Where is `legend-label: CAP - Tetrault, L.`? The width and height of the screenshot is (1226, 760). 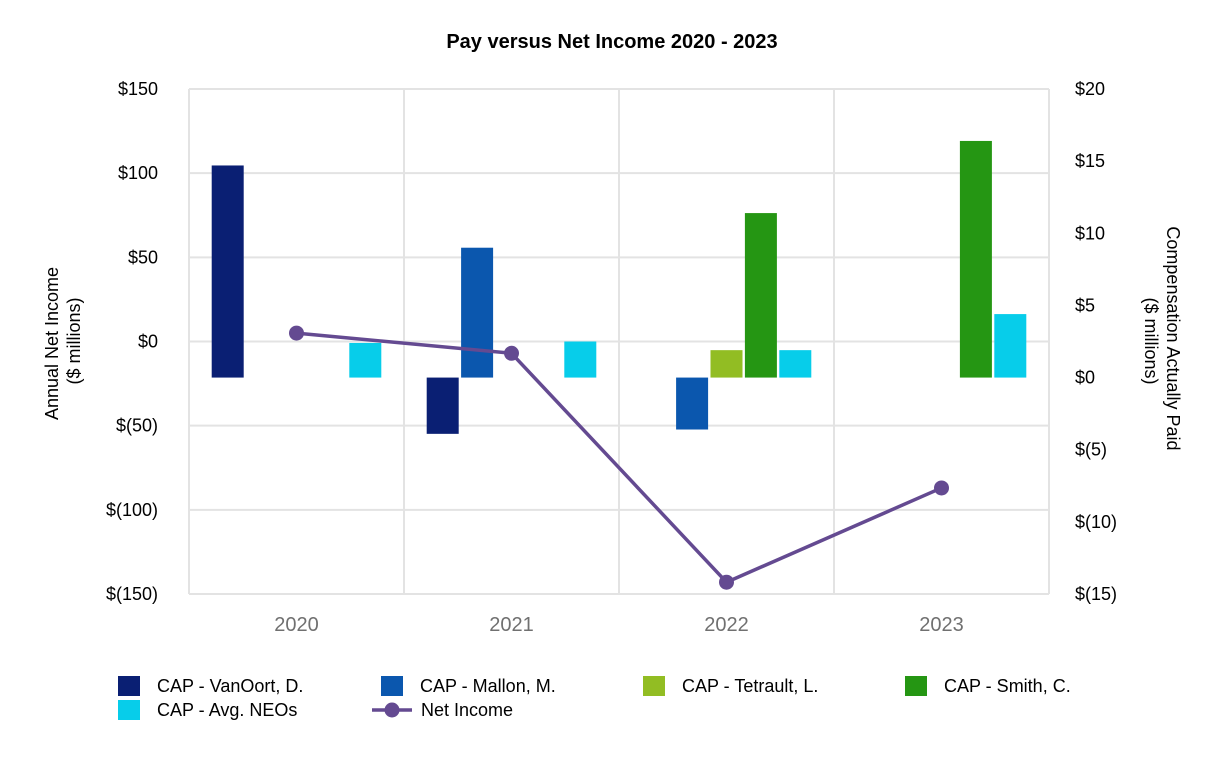 legend-label: CAP - Tetrault, L. is located at coordinates (750, 686).